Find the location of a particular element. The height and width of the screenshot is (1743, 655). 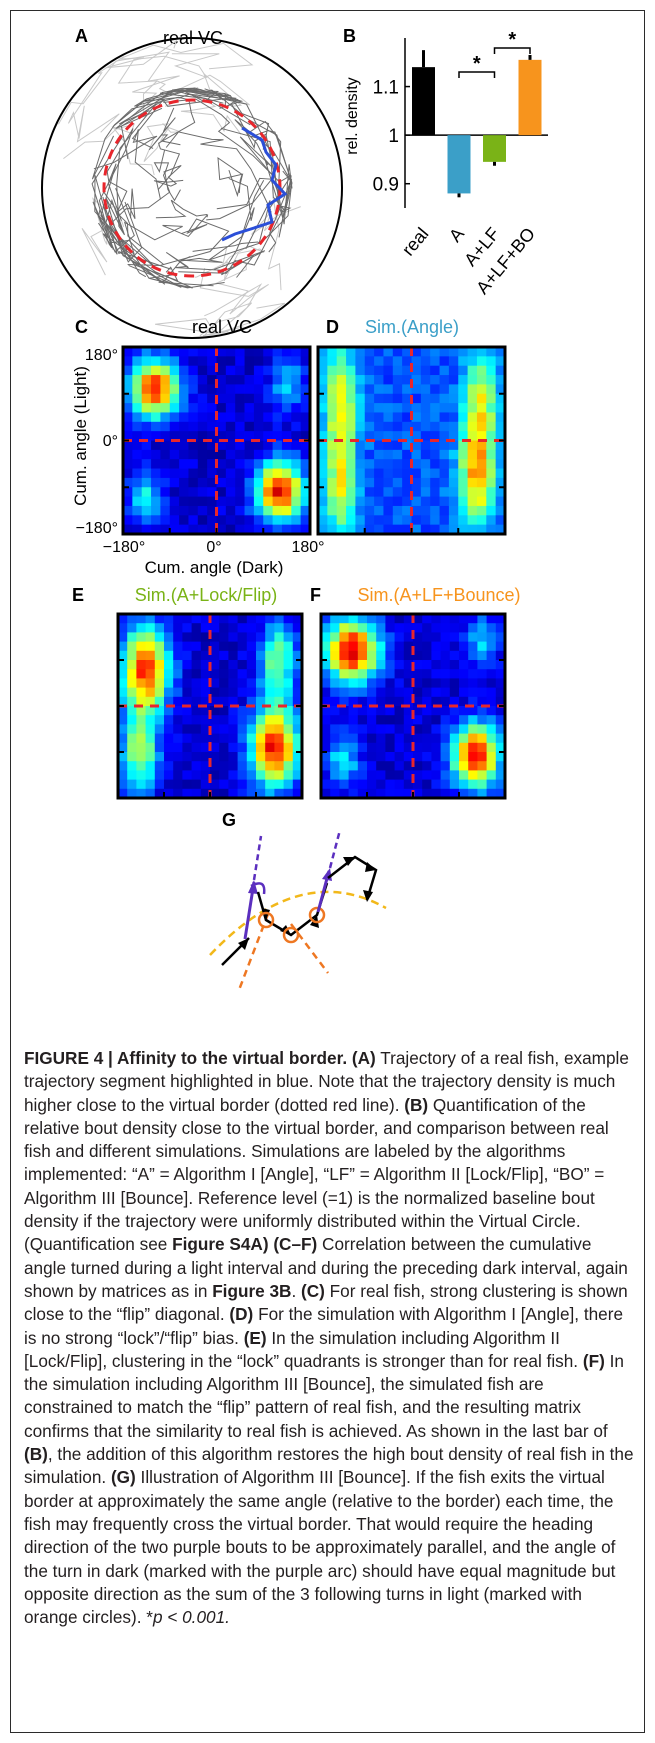

panel-g-letter: G is located at coordinates (229, 820).